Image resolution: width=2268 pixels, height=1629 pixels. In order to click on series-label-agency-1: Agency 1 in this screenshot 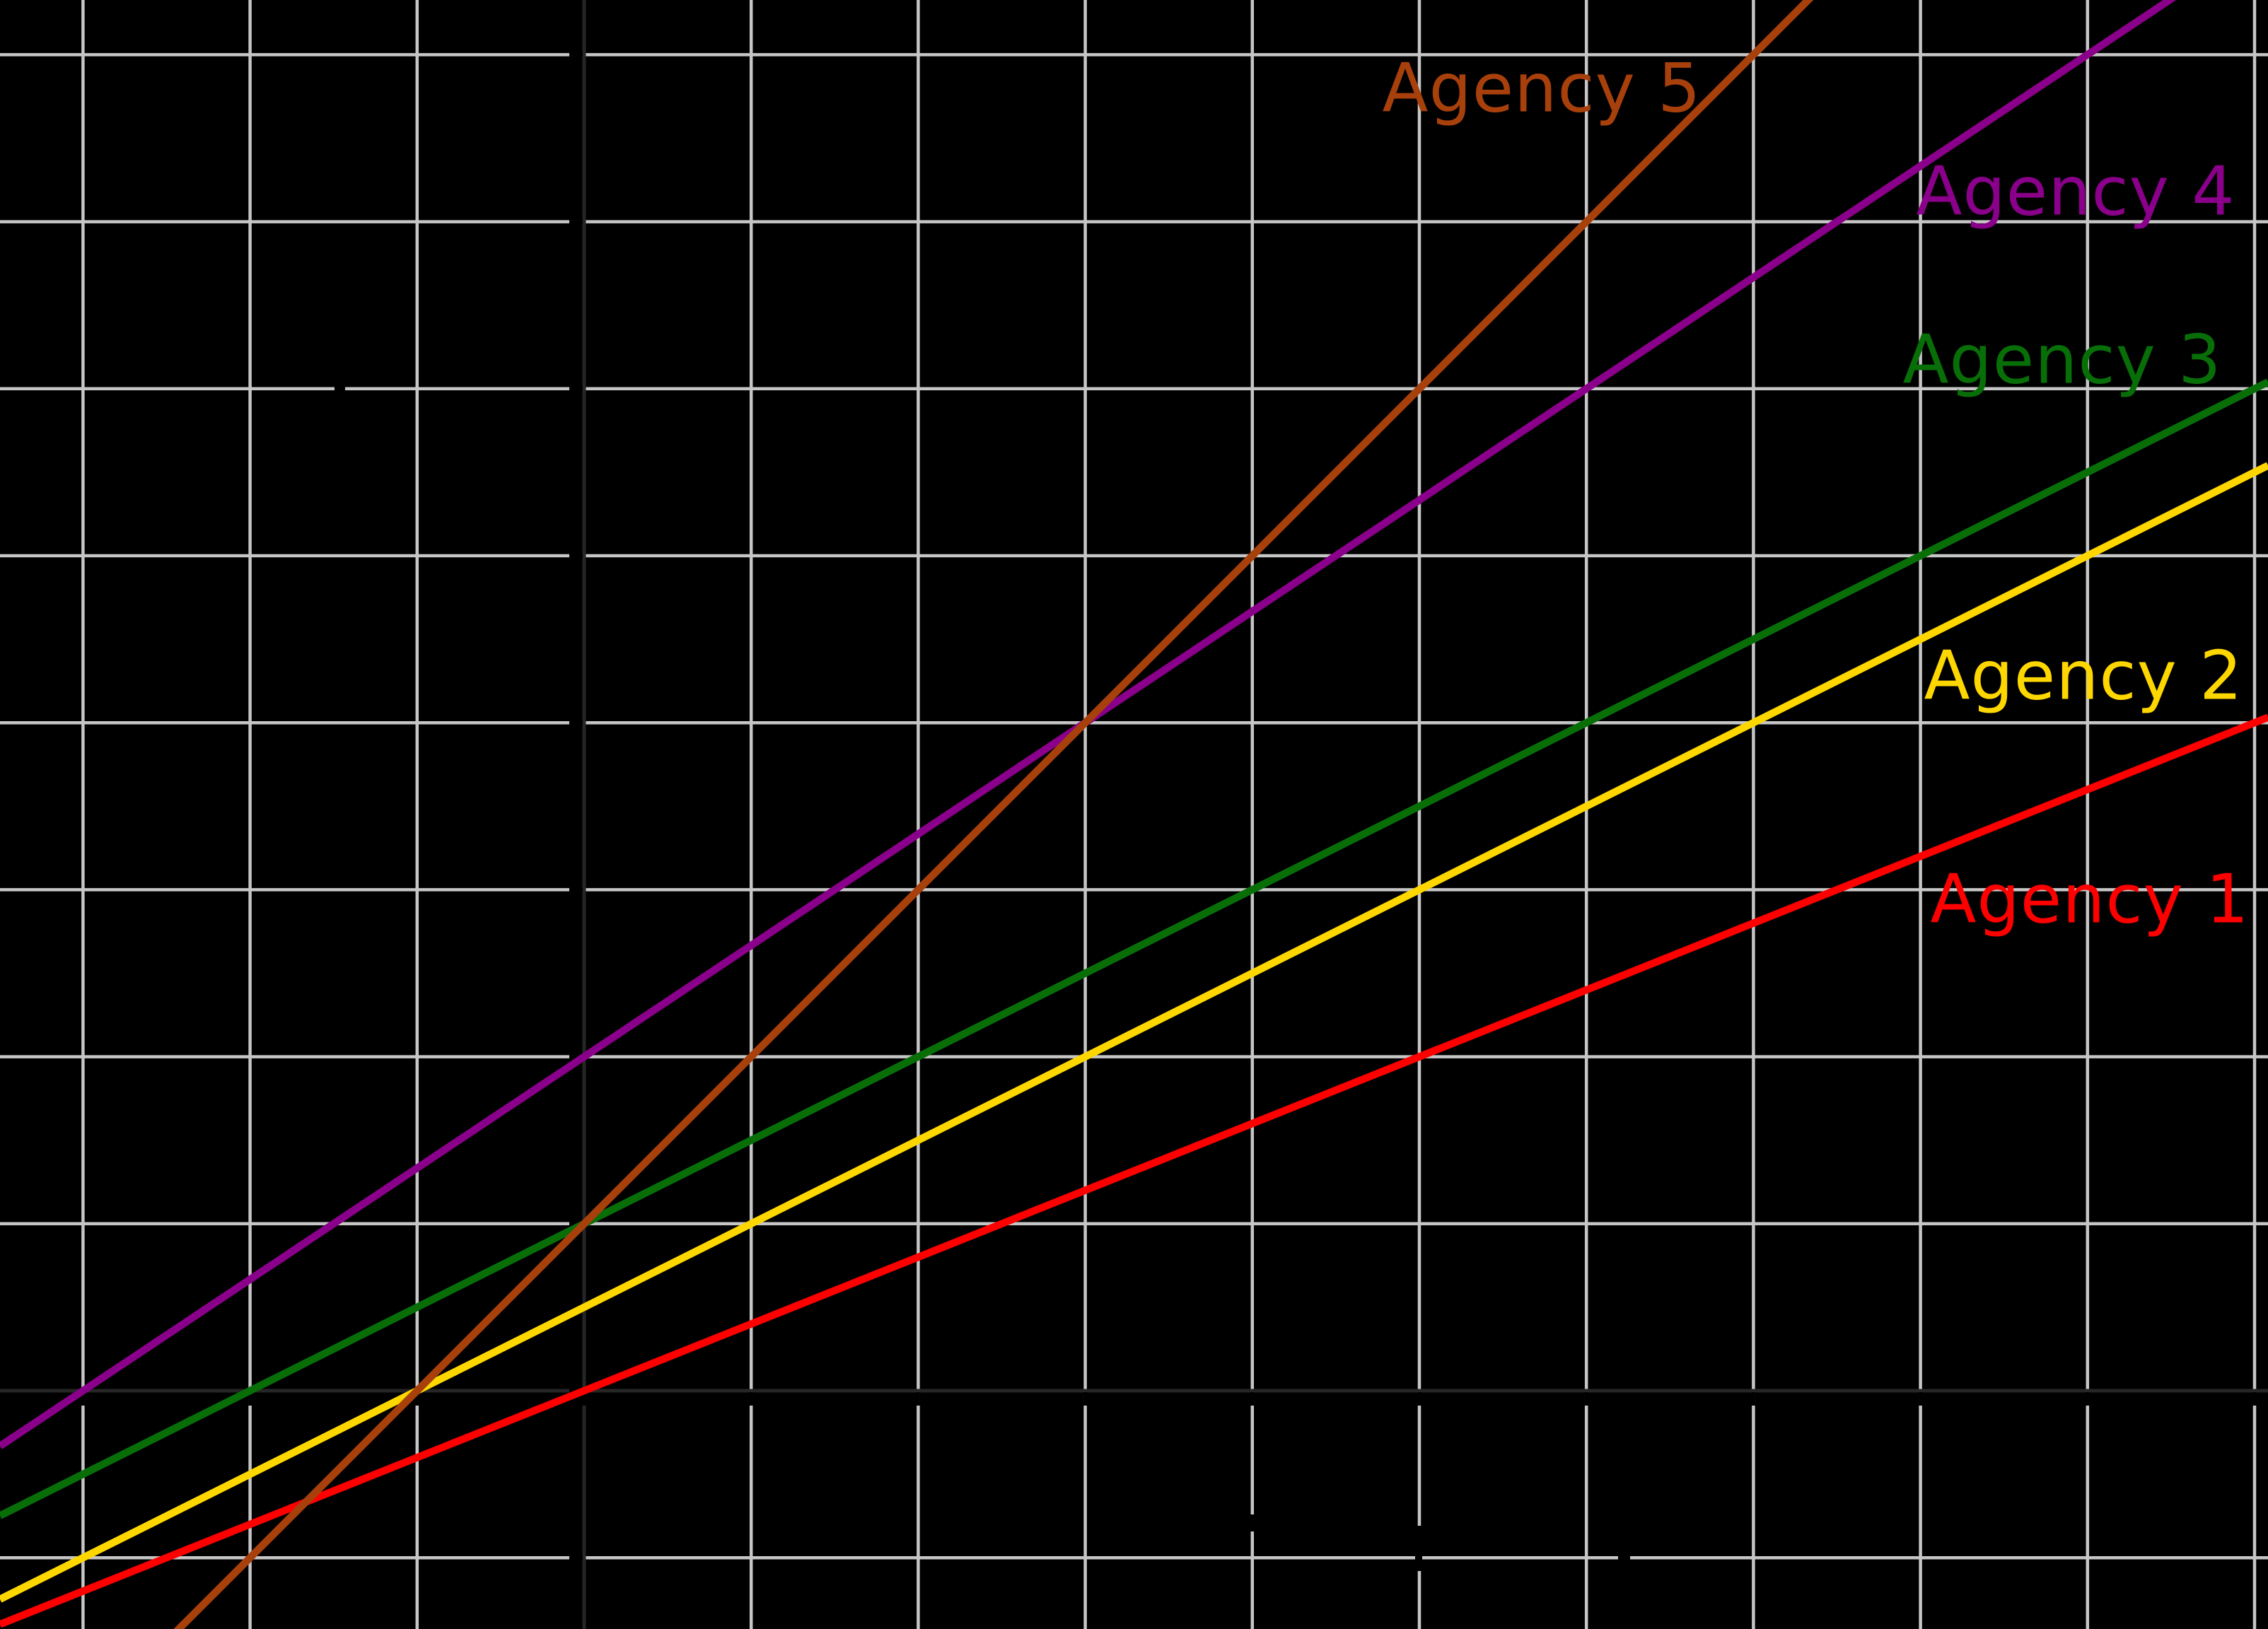, I will do `click(2090, 899)`.